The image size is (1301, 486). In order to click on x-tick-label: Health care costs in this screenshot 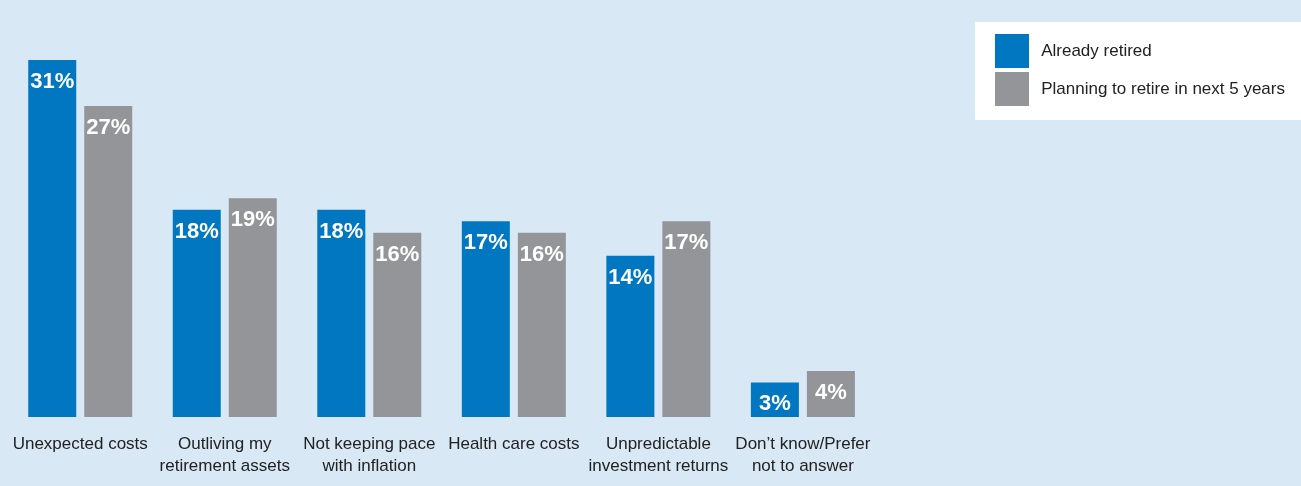, I will do `click(514, 443)`.